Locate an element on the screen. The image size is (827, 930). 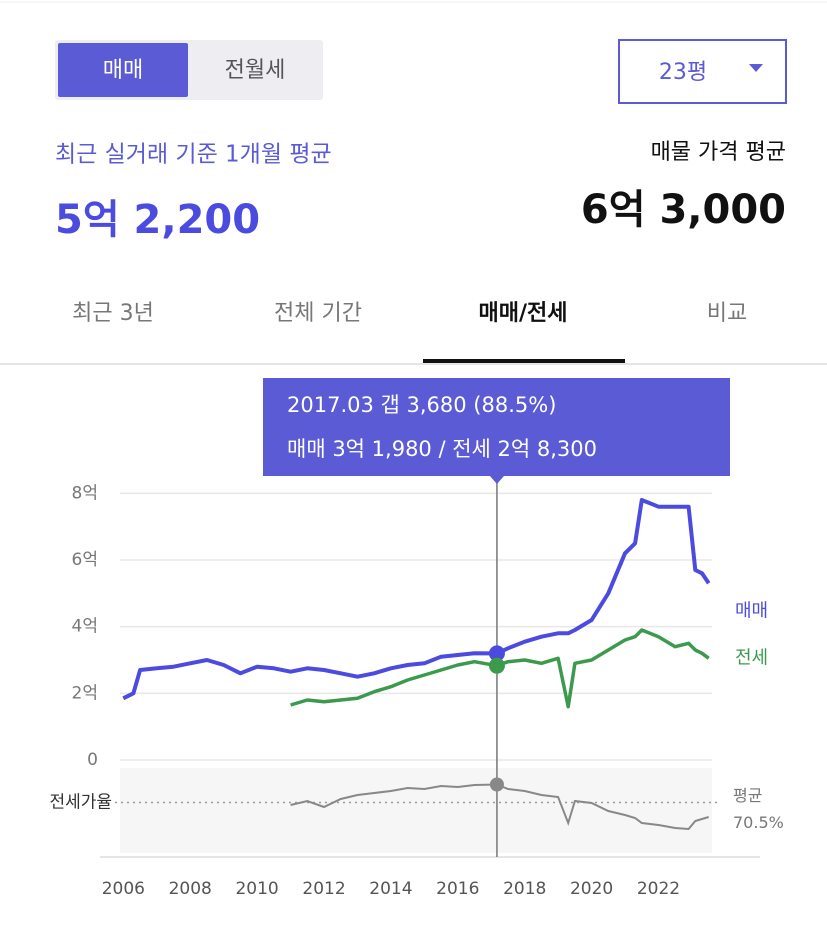
y-tick-label: 4억 is located at coordinates (85, 627).